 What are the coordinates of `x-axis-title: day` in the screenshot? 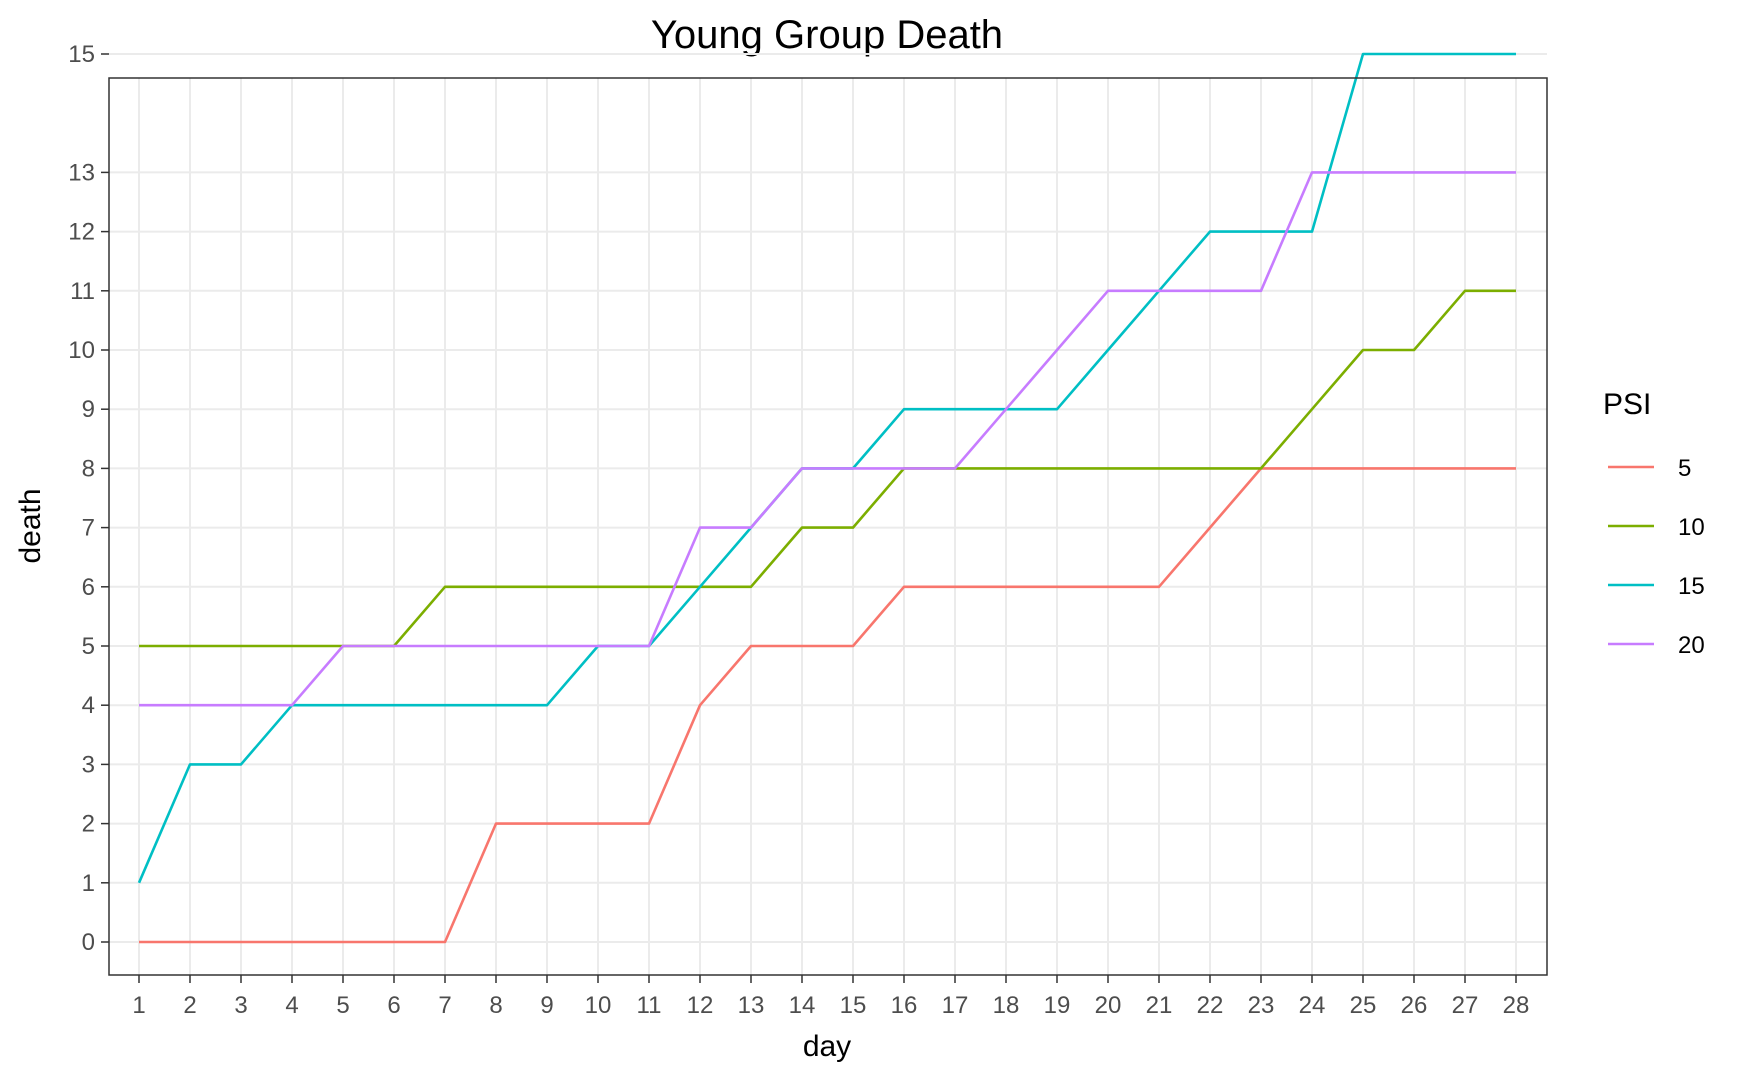 It's located at (827, 1046).